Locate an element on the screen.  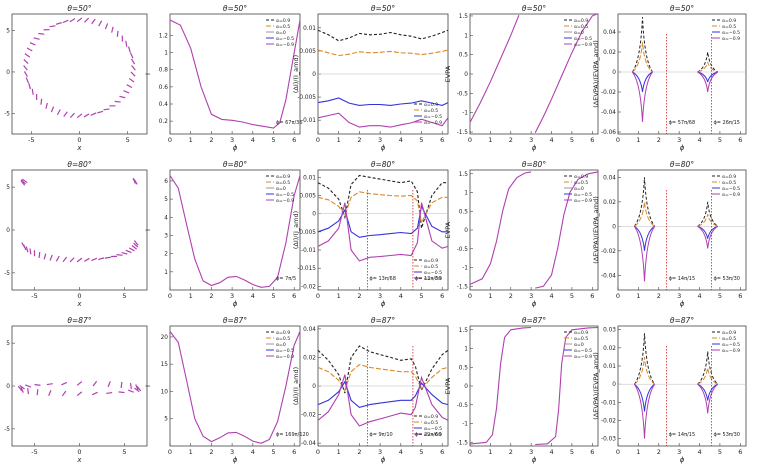
x-tick-label: 1 is located at coordinates (490, 452).